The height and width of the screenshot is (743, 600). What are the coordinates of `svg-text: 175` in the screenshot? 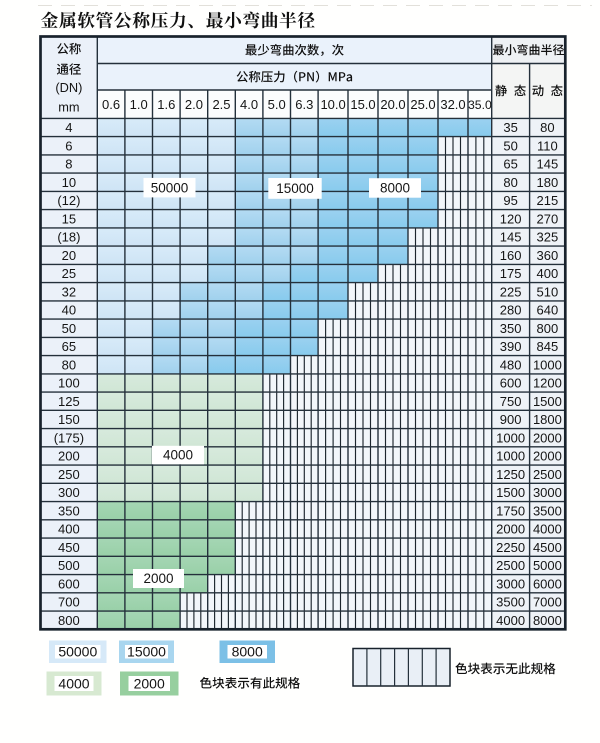 It's located at (511, 273).